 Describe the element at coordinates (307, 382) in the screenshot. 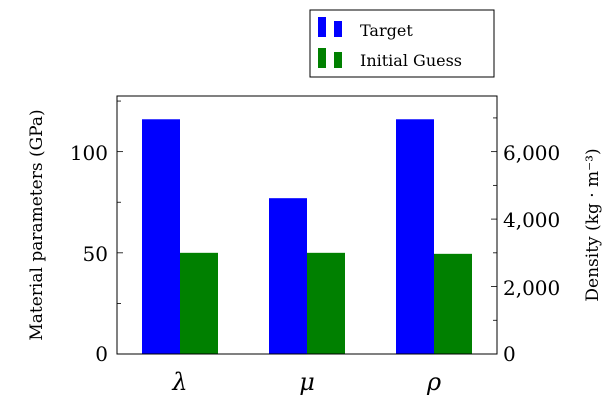

I see `x-tick-label-mu: μ` at that location.